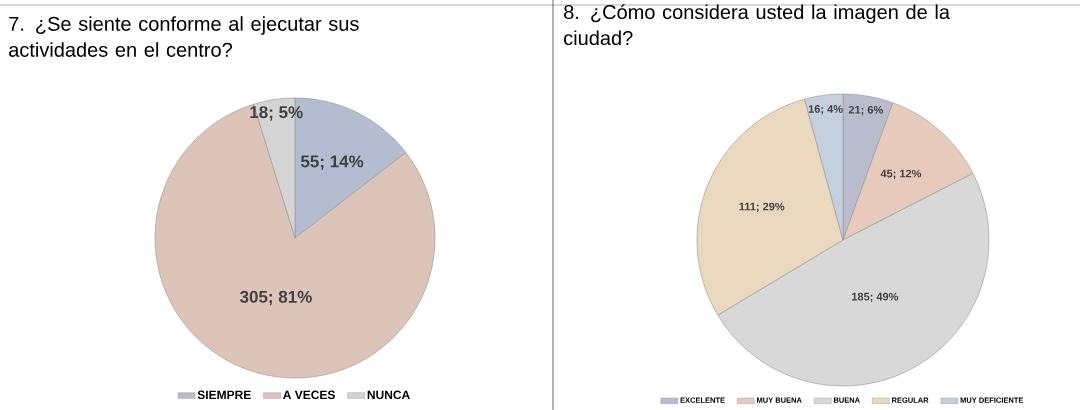 Image resolution: width=1080 pixels, height=410 pixels. Describe the element at coordinates (757, 25) in the screenshot. I see `chart-title: 8. ¿Cómo considera usted la imagen de la ciudad?` at that location.